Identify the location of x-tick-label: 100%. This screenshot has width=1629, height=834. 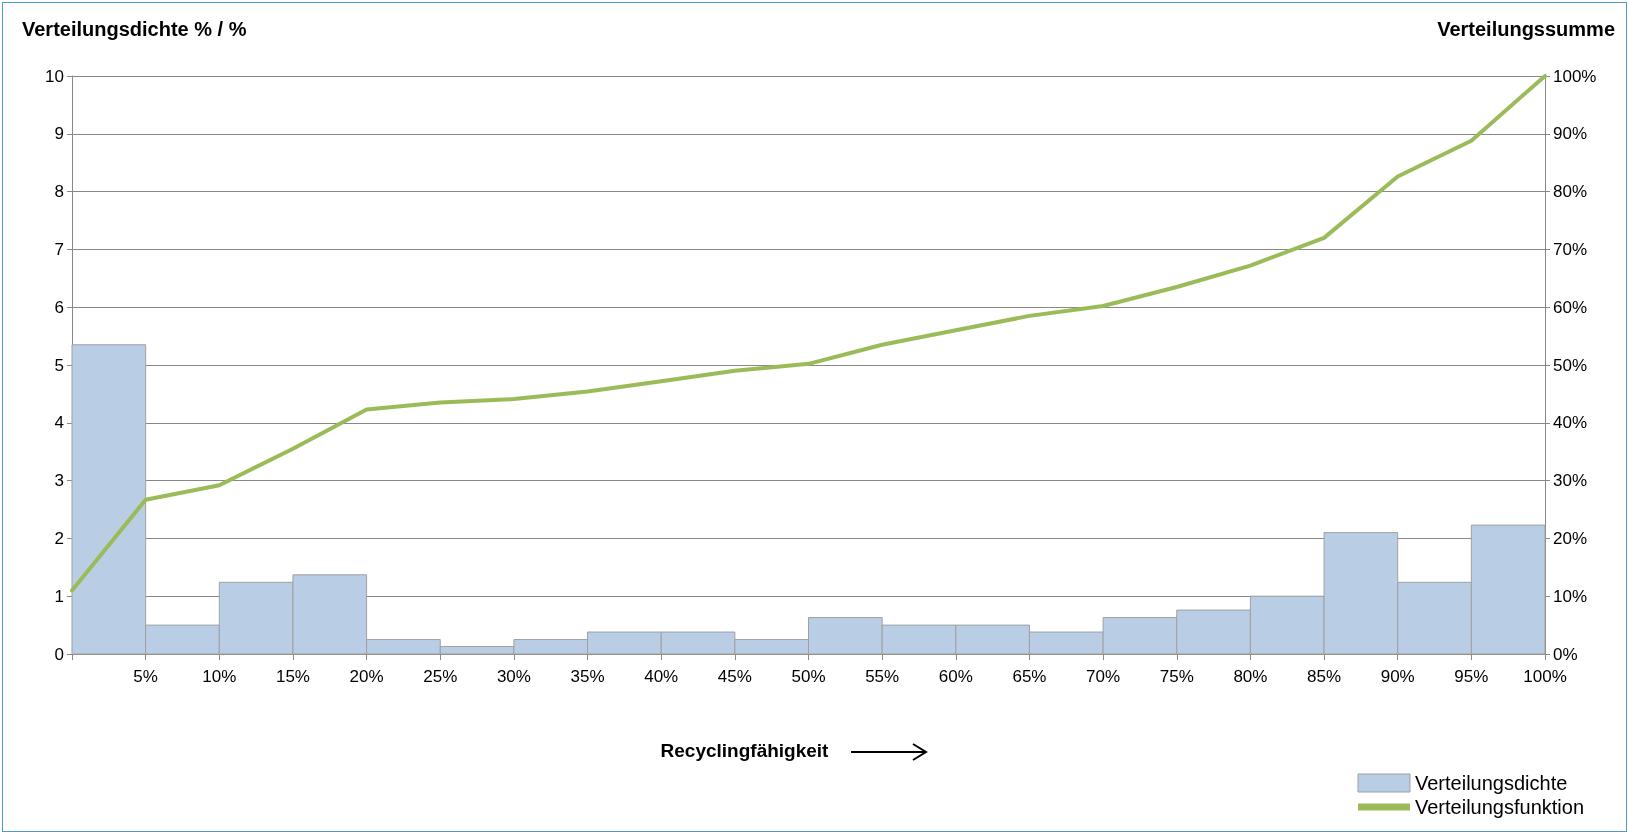
(1545, 676).